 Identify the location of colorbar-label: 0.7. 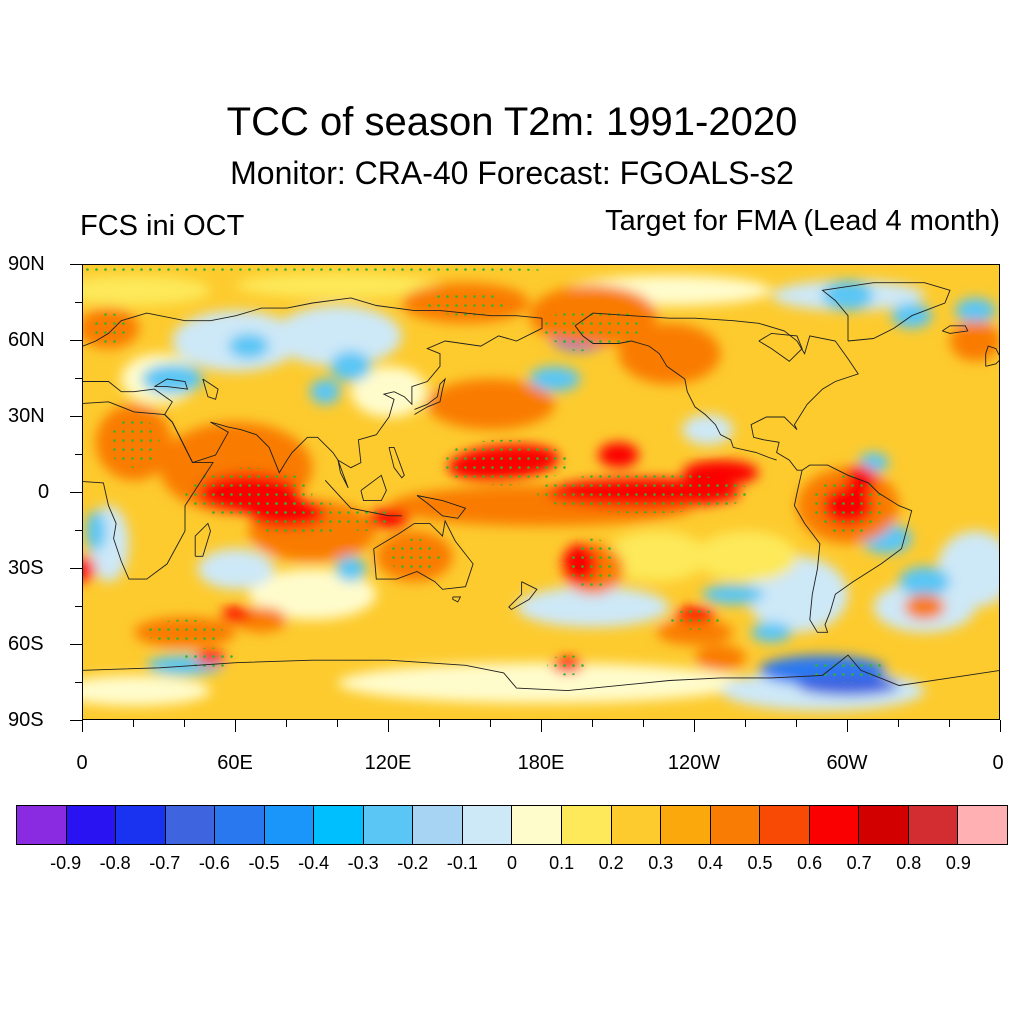
(859, 863).